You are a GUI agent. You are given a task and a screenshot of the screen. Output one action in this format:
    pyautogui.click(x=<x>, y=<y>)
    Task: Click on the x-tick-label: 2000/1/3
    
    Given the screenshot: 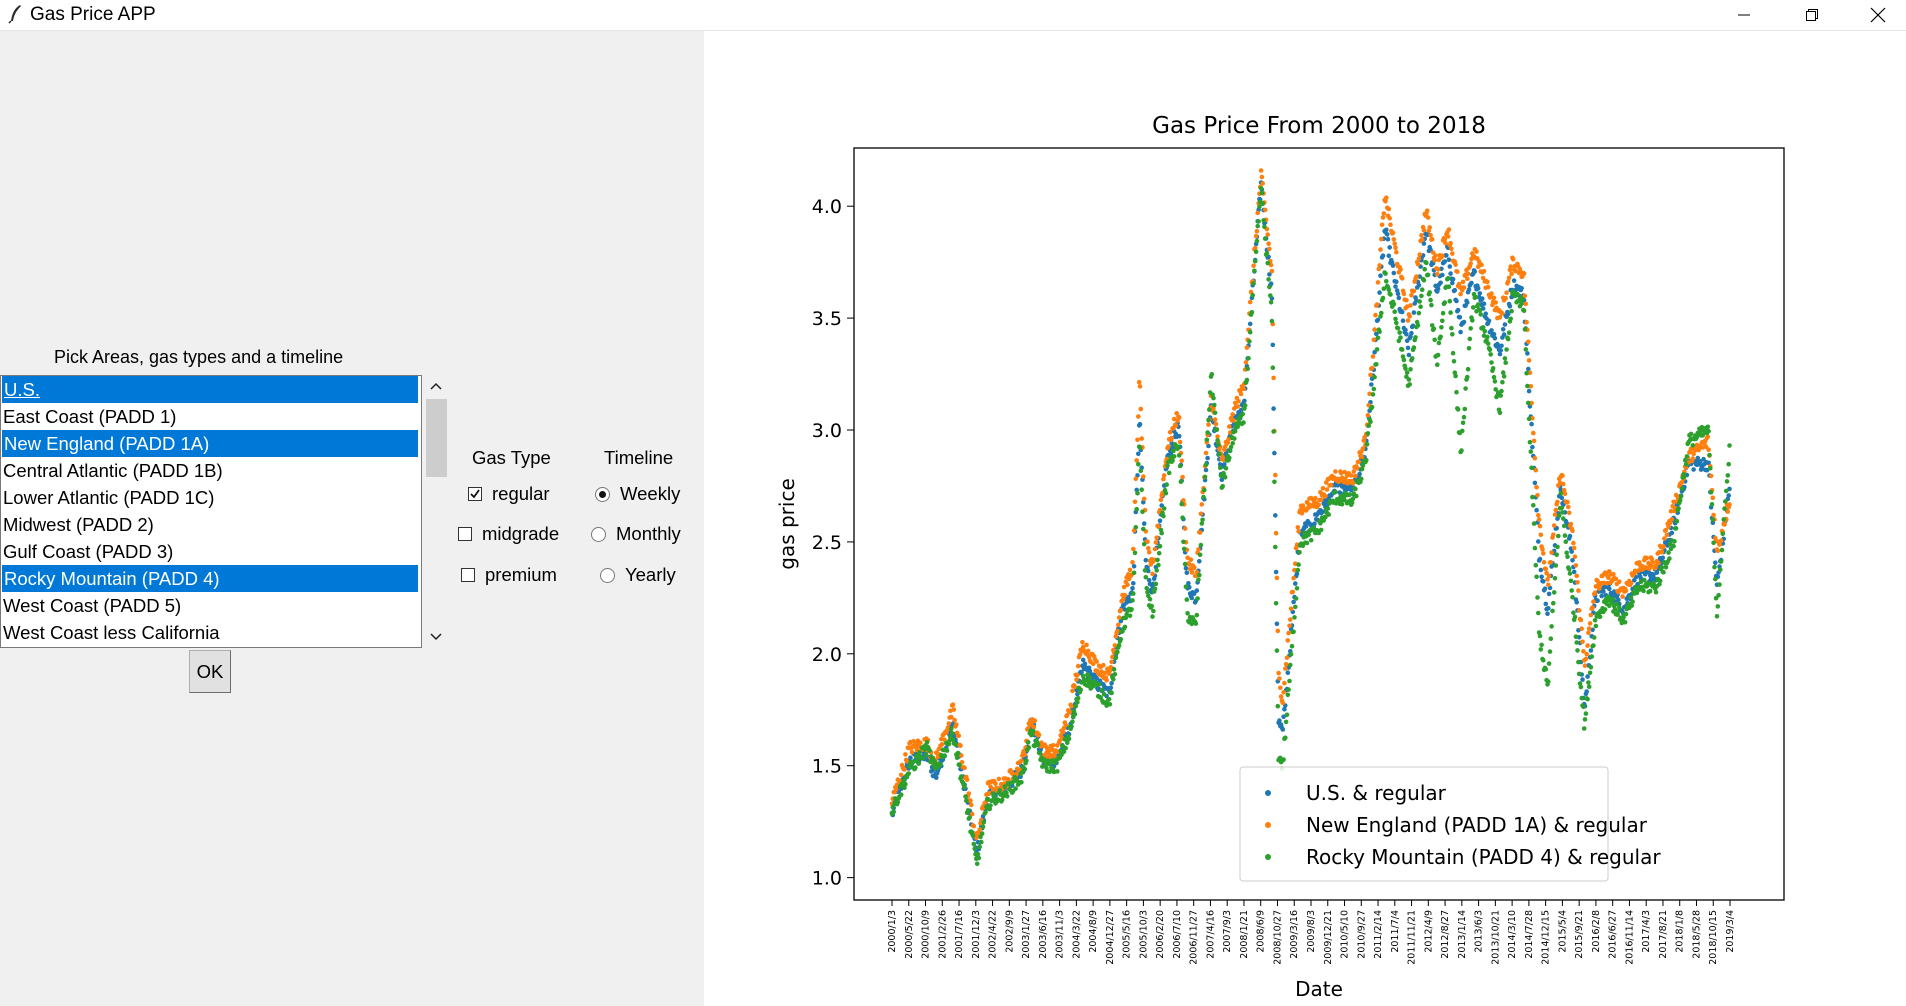 What is the action you would take?
    pyautogui.click(x=892, y=931)
    